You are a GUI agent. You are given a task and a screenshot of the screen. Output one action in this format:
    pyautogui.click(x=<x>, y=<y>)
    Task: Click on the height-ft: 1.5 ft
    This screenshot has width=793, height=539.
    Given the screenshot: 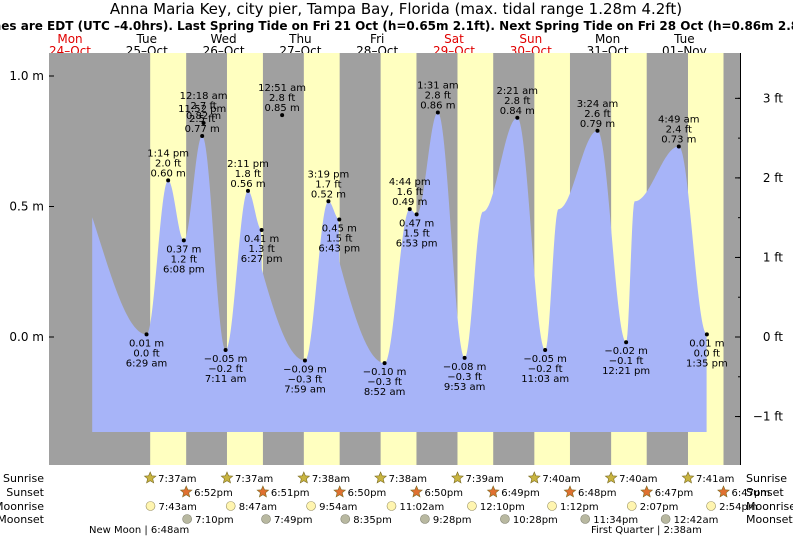 What is the action you would take?
    pyautogui.click(x=339, y=239)
    